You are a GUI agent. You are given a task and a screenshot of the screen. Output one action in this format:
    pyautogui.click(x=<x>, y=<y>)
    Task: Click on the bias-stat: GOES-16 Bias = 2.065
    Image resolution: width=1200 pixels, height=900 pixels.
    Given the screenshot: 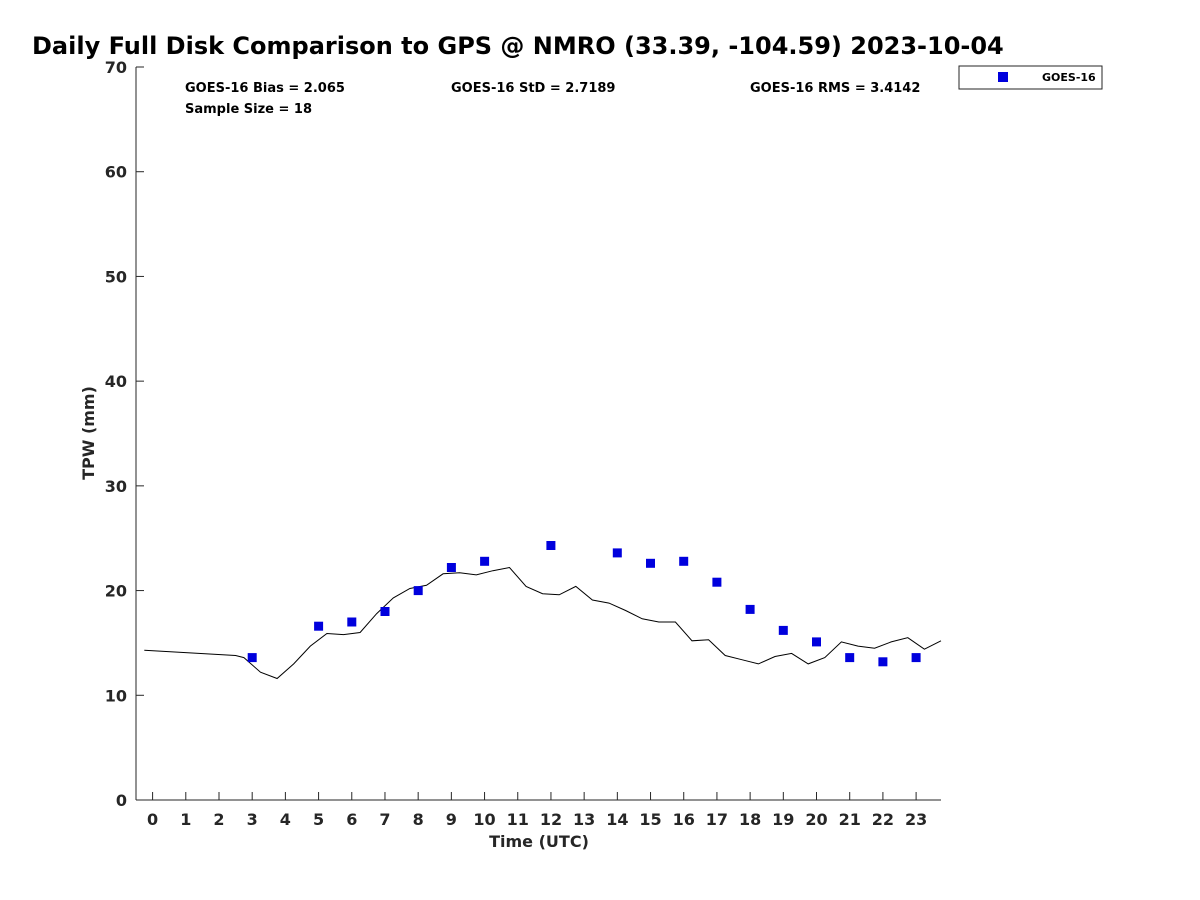 What is the action you would take?
    pyautogui.click(x=265, y=88)
    